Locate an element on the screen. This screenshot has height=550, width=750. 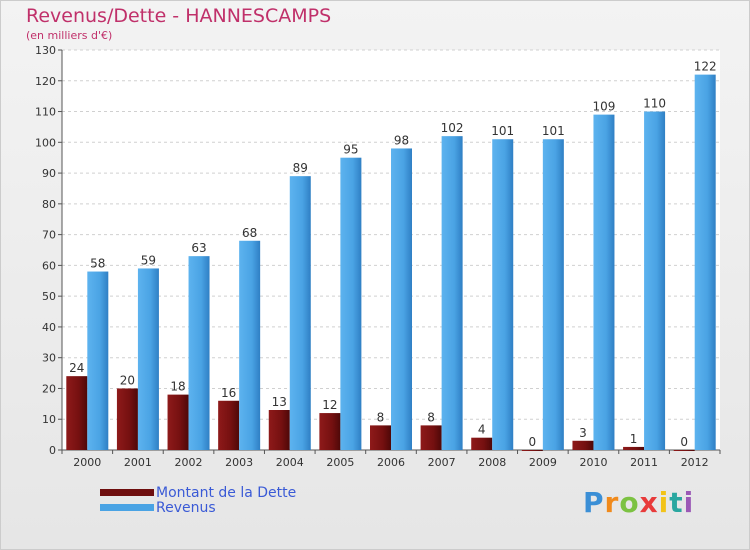
data-label-dette: 16 is located at coordinates (228, 393).